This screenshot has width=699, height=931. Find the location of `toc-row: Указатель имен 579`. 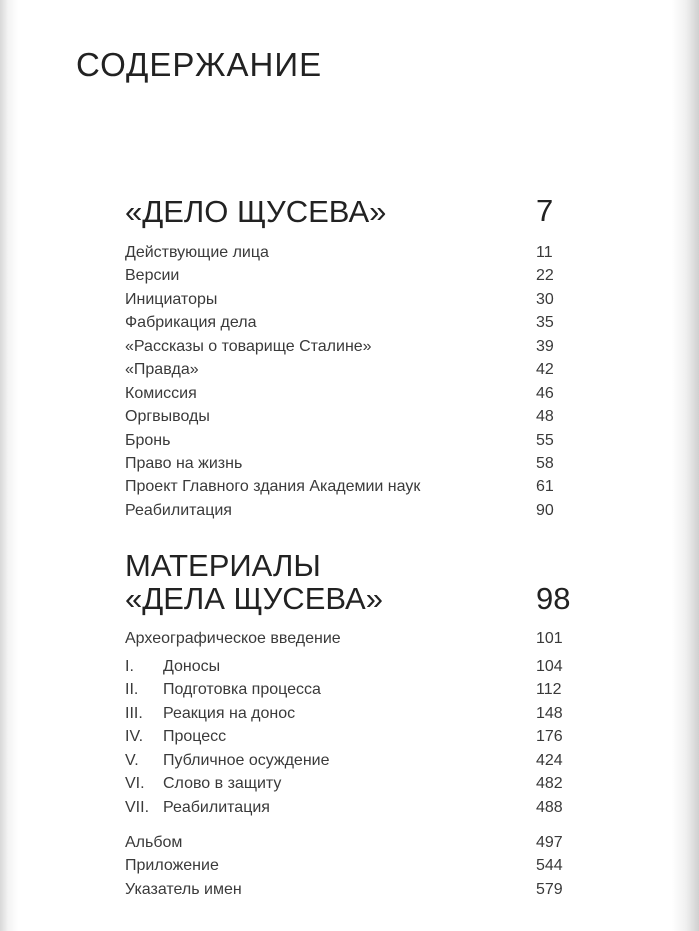

toc-row: Указатель имен 579 is located at coordinates (350, 889).